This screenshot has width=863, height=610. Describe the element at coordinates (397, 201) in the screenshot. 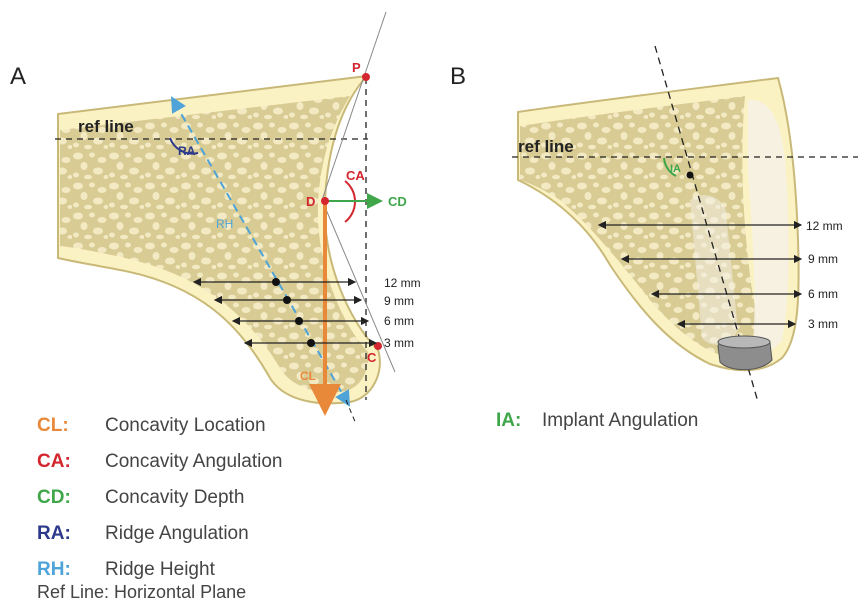

I see `cd-label: CD` at that location.